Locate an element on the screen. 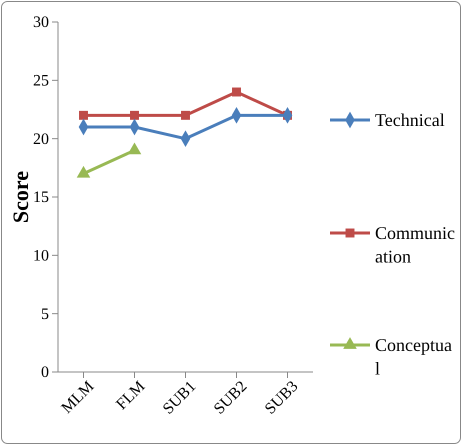  y-tick-label: 15 is located at coordinates (41, 197).